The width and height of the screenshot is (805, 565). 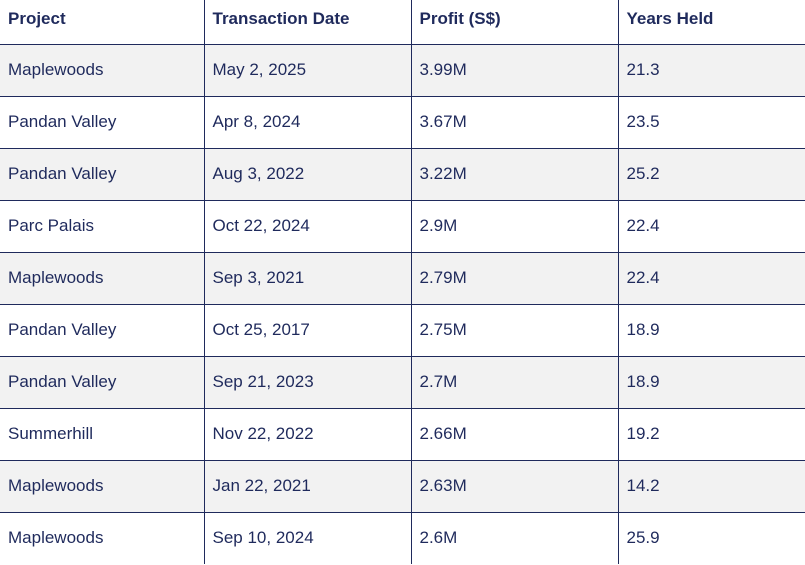 What do you see at coordinates (307, 226) in the screenshot?
I see `cell-transaction-date: Oct 22, 2024` at bounding box center [307, 226].